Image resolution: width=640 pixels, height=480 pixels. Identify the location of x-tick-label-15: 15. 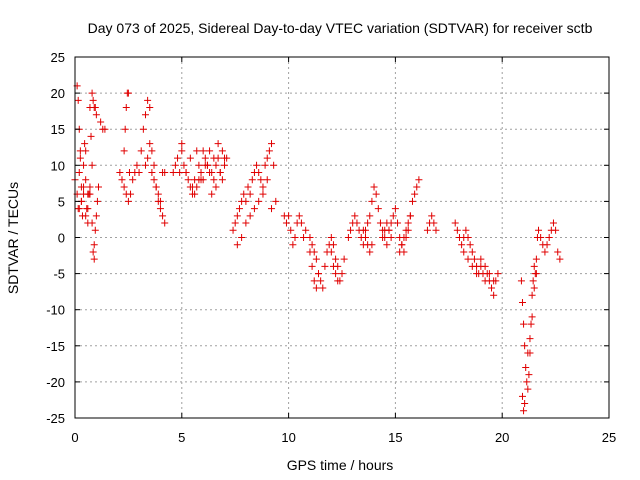
(395, 437).